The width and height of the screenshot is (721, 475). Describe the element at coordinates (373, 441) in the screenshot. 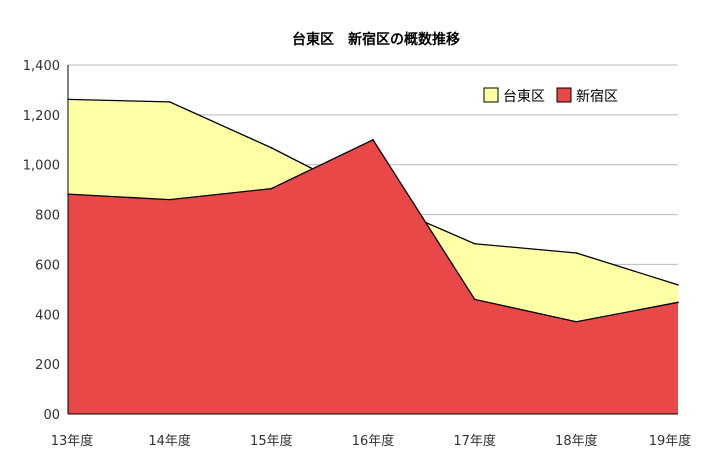

I see `x-tick-label: 16年度` at that location.